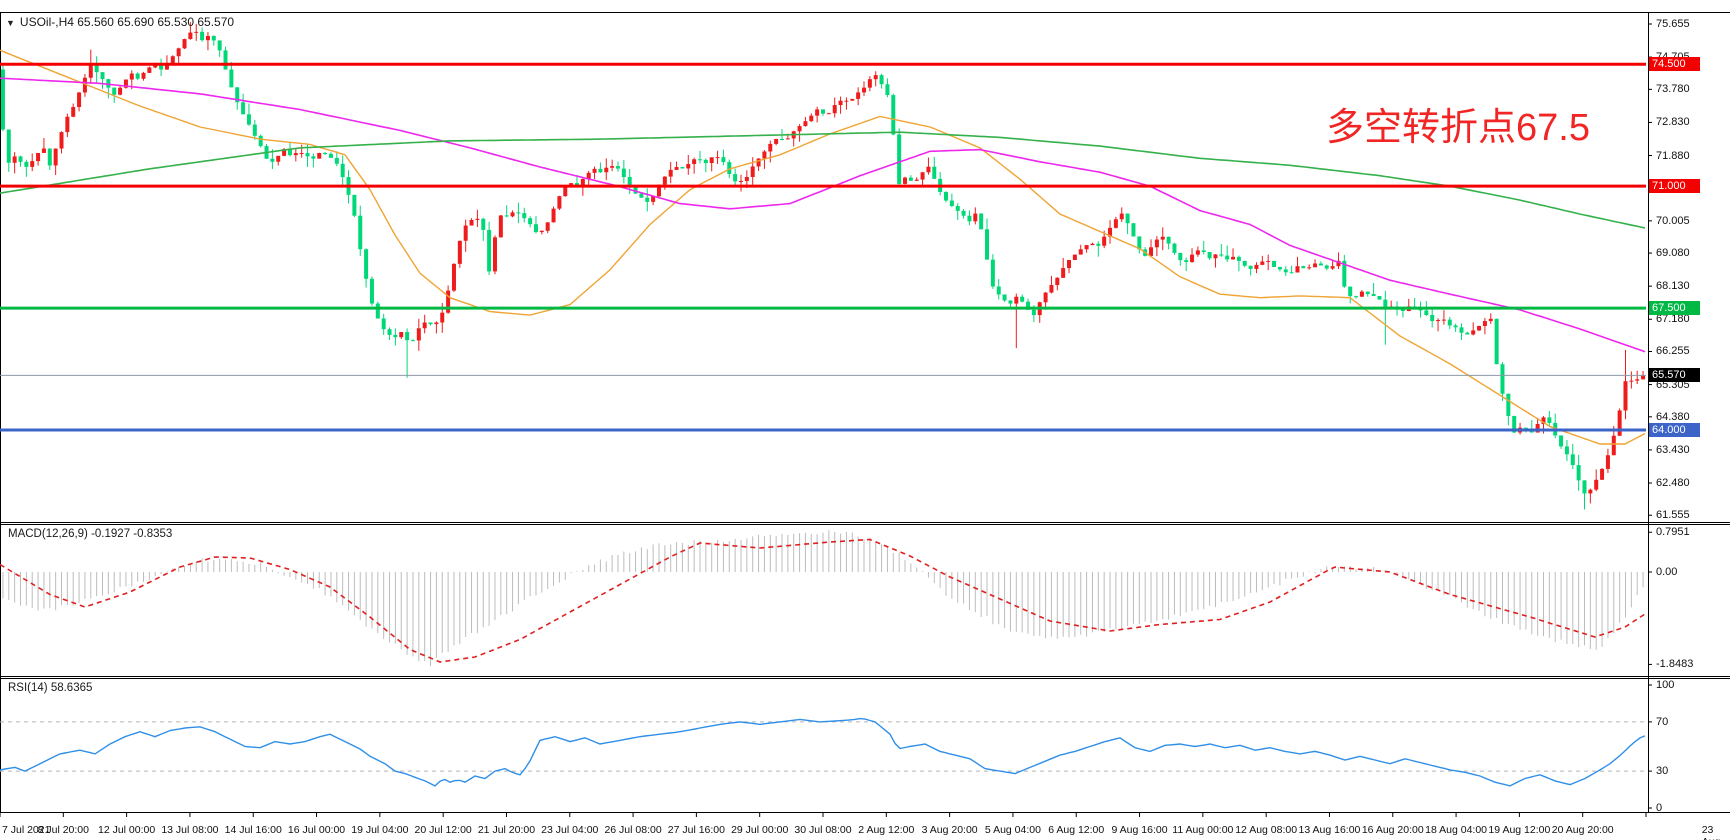 Image resolution: width=1730 pixels, height=840 pixels. What do you see at coordinates (886, 830) in the screenshot?
I see `time-axis-label: 2 Aug 12:00` at bounding box center [886, 830].